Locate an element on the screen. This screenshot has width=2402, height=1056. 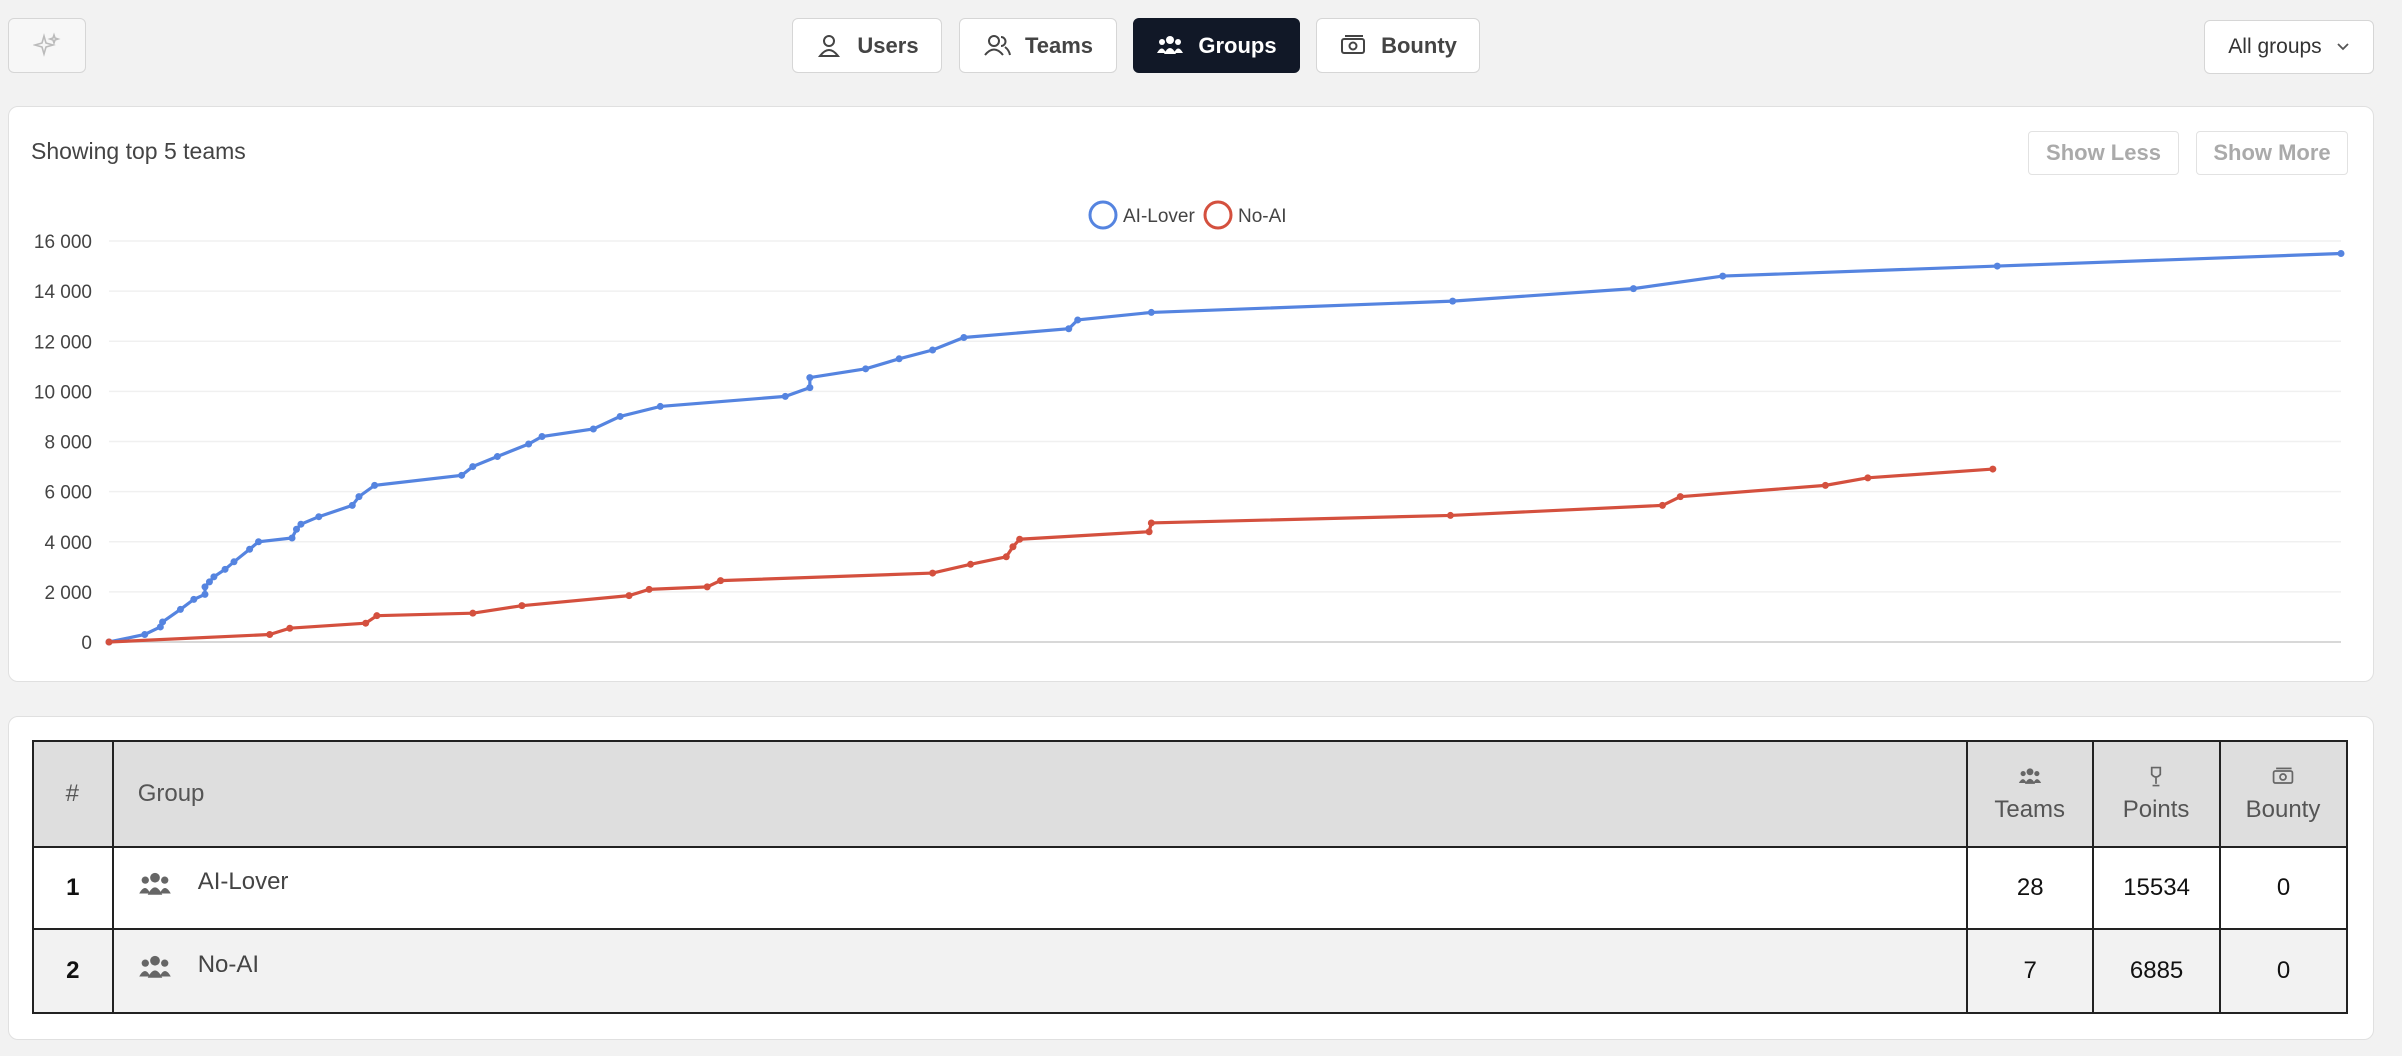
table-cell: 7 is located at coordinates (2030, 971).